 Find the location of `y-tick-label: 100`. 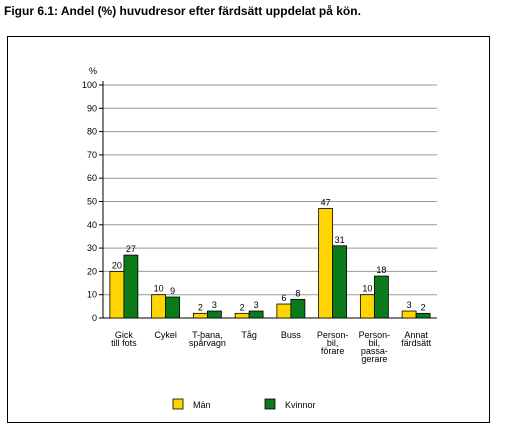

y-tick-label: 100 is located at coordinates (89, 85).